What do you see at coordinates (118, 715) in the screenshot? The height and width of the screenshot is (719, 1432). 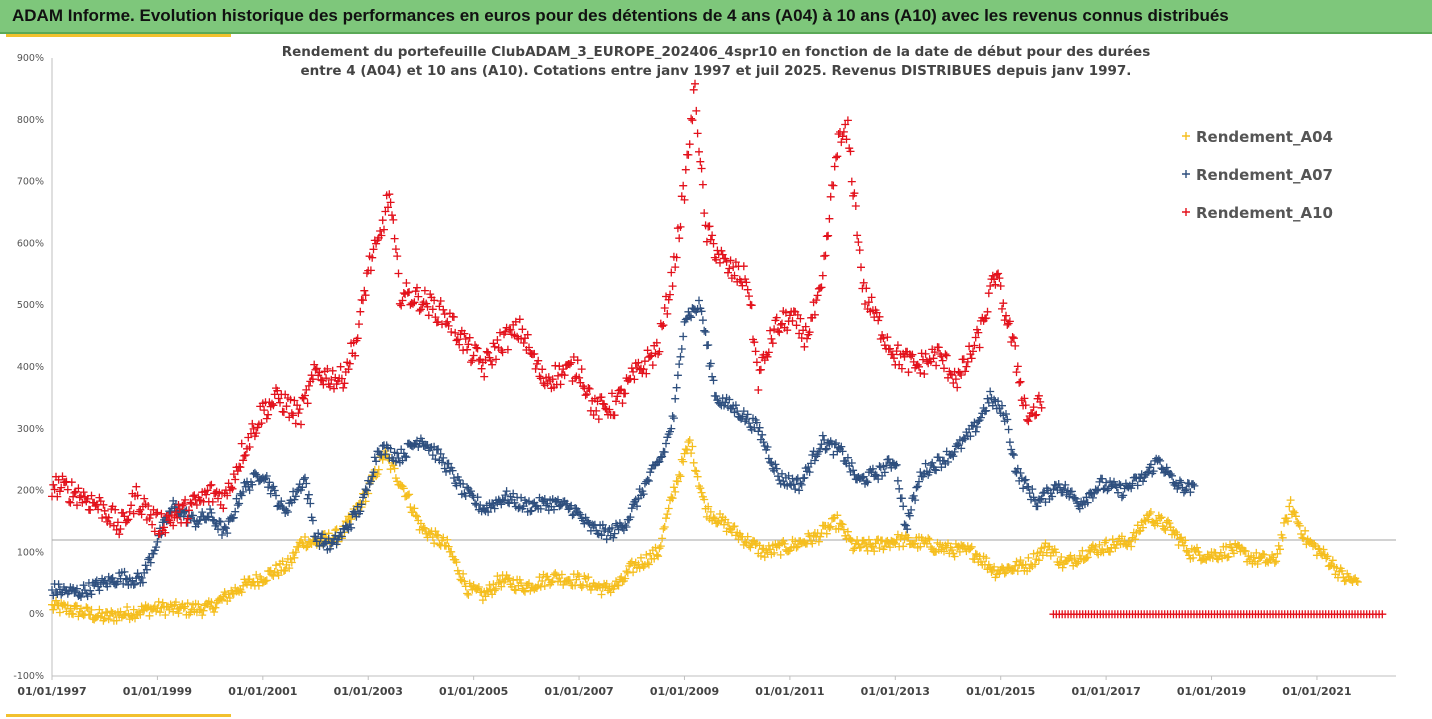 I see `accent-bar-bottom` at bounding box center [118, 715].